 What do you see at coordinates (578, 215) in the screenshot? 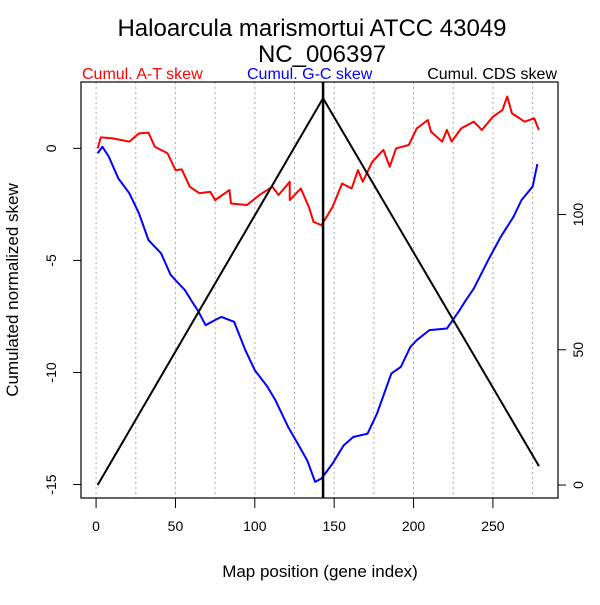
I see `y2-tick-label: 100` at bounding box center [578, 215].